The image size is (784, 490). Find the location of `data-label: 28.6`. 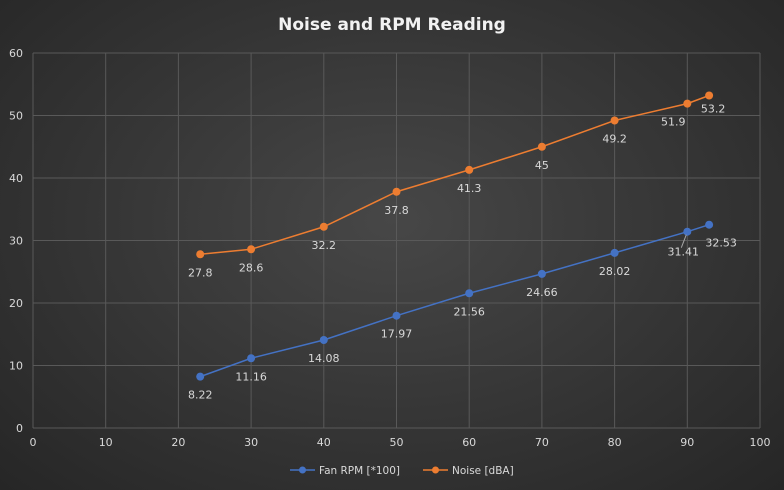

data-label: 28.6 is located at coordinates (251, 267).